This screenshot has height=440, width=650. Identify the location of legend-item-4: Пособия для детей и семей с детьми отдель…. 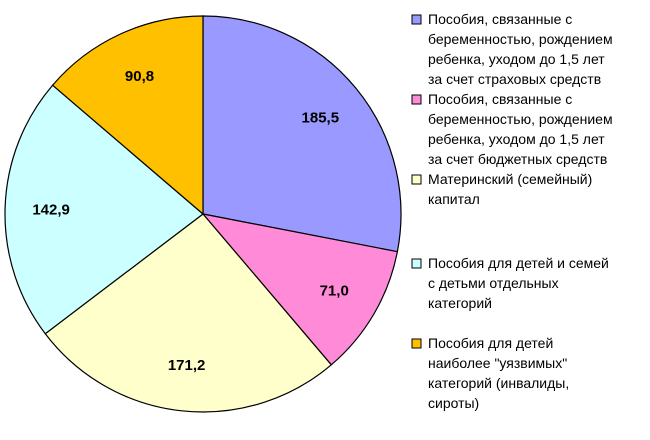
(510, 283).